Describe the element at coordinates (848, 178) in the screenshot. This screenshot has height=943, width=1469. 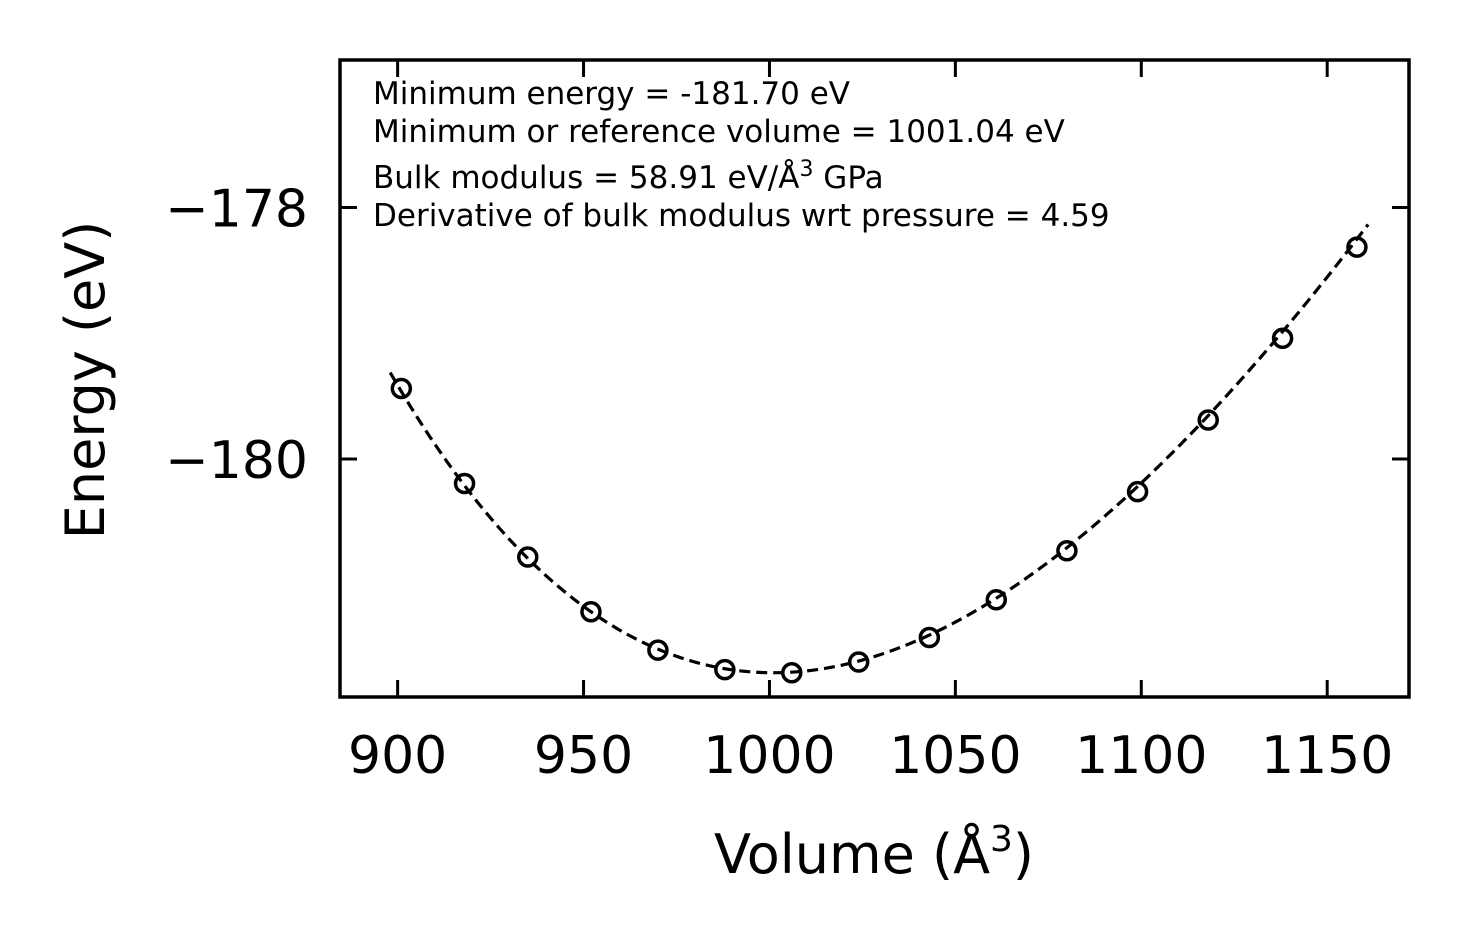
I see `annotation-bulk-modulus-tail: GPa` at that location.